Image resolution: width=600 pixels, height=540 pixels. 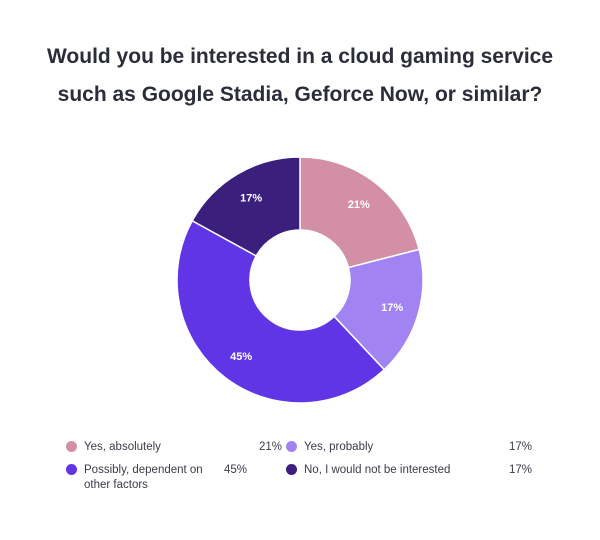 I want to click on legend-item-possibly: Possibly, dependent on other factors 45%, so click(x=176, y=478).